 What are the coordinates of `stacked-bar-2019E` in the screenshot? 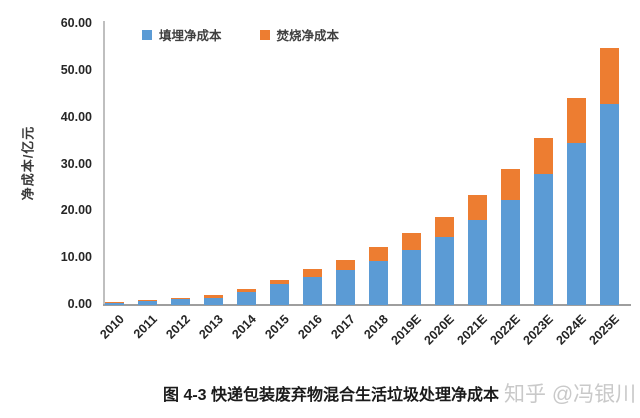 It's located at (411, 269).